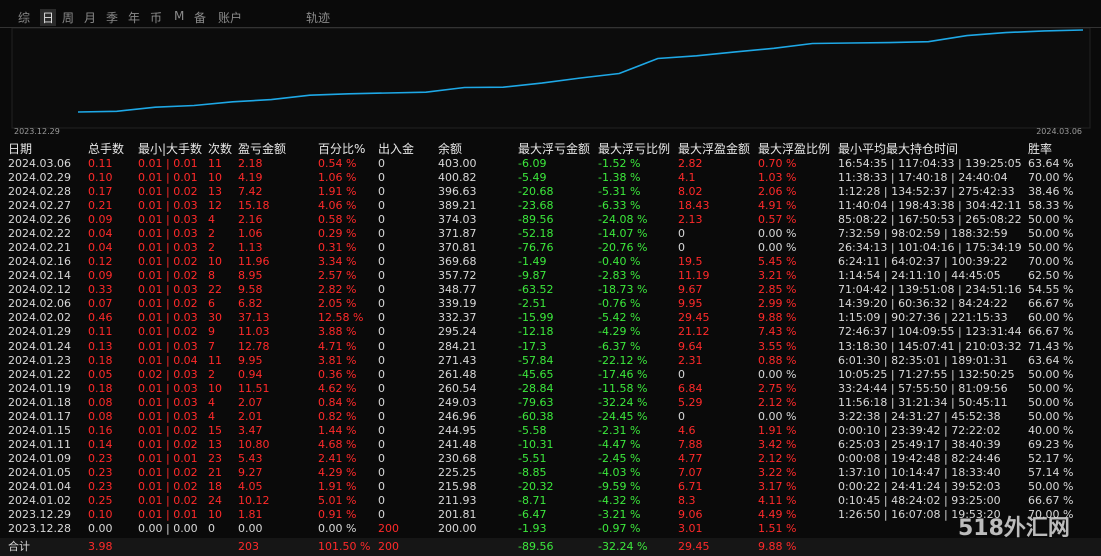  I want to click on table-cell: 211.93, so click(457, 500).